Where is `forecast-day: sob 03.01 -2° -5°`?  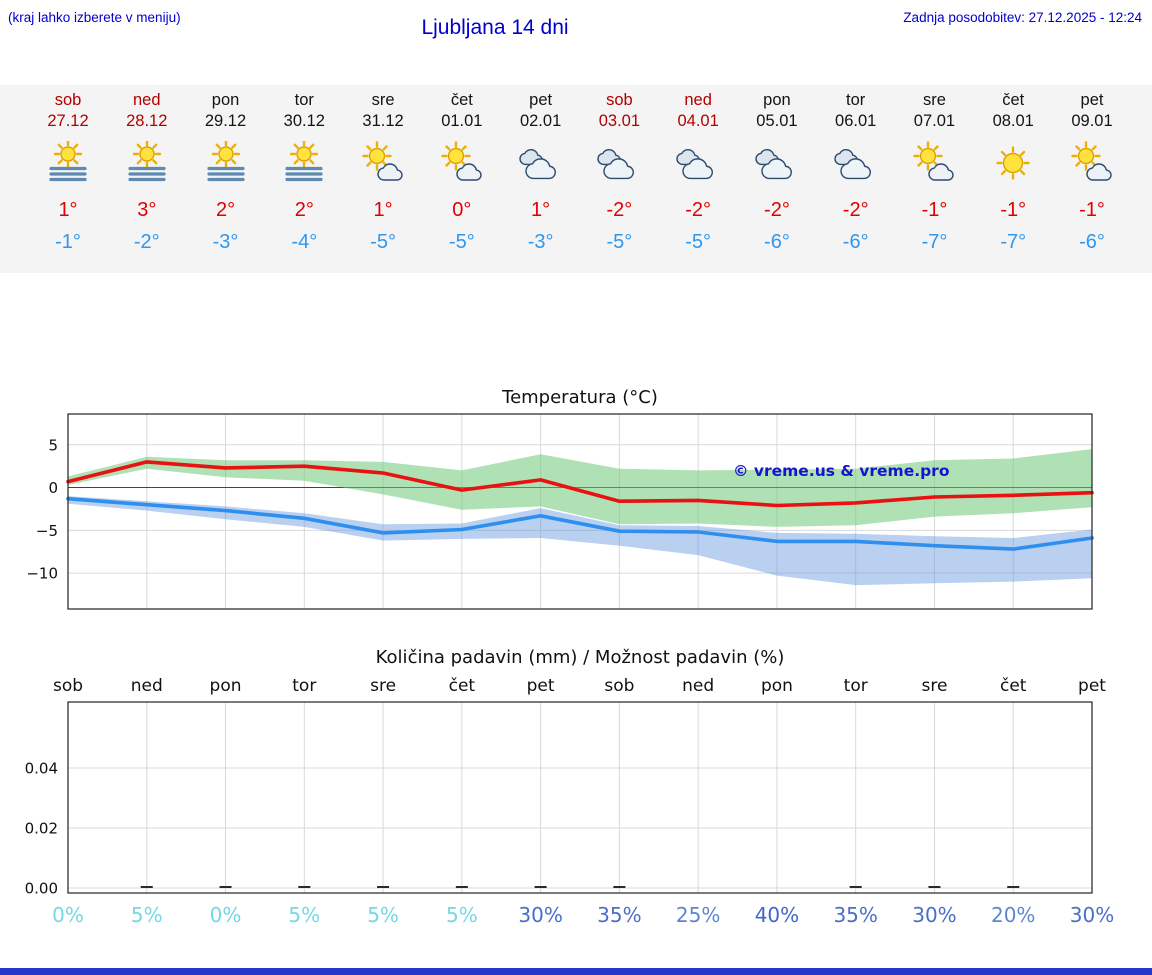
forecast-day: sob 03.01 -2° -5° is located at coordinates (619, 180).